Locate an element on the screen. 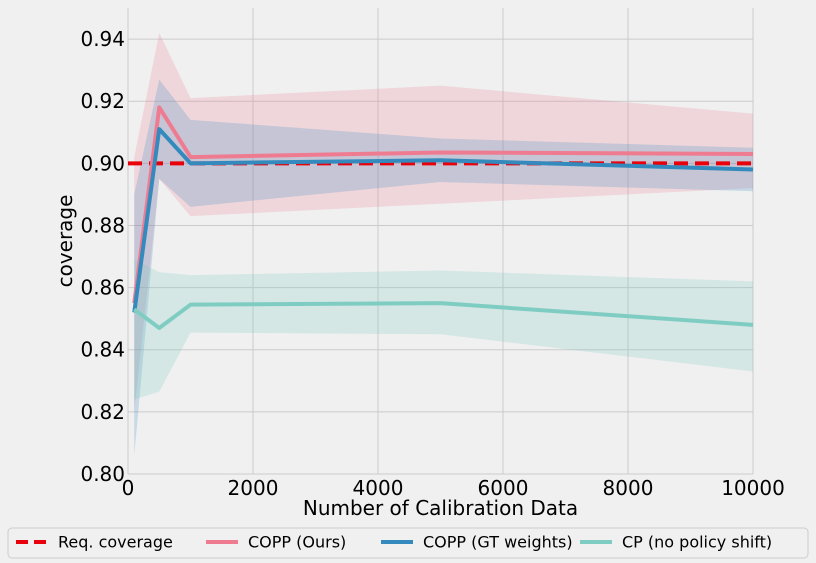 This screenshot has width=816, height=563. y-tick-label: 0.82 is located at coordinates (102, 412).